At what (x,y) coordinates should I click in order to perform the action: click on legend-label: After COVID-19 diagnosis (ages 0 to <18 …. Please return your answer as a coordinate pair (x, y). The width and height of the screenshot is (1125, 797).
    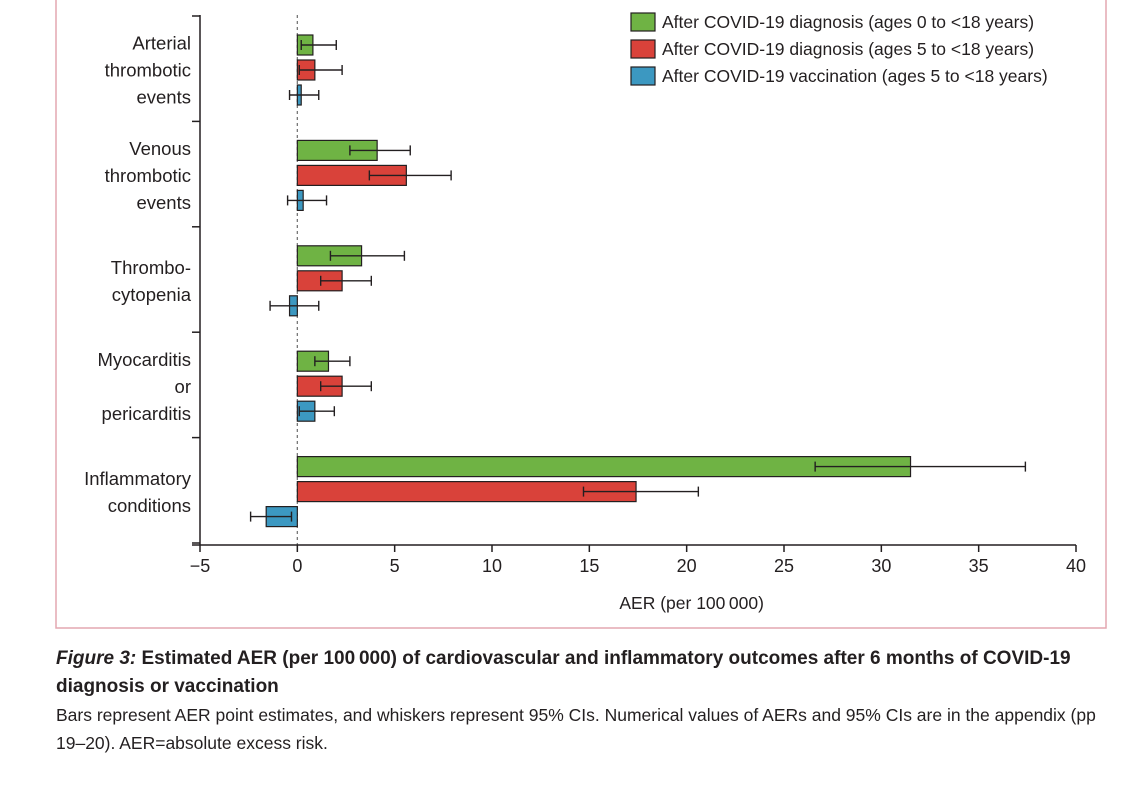
    Looking at the image, I should click on (848, 22).